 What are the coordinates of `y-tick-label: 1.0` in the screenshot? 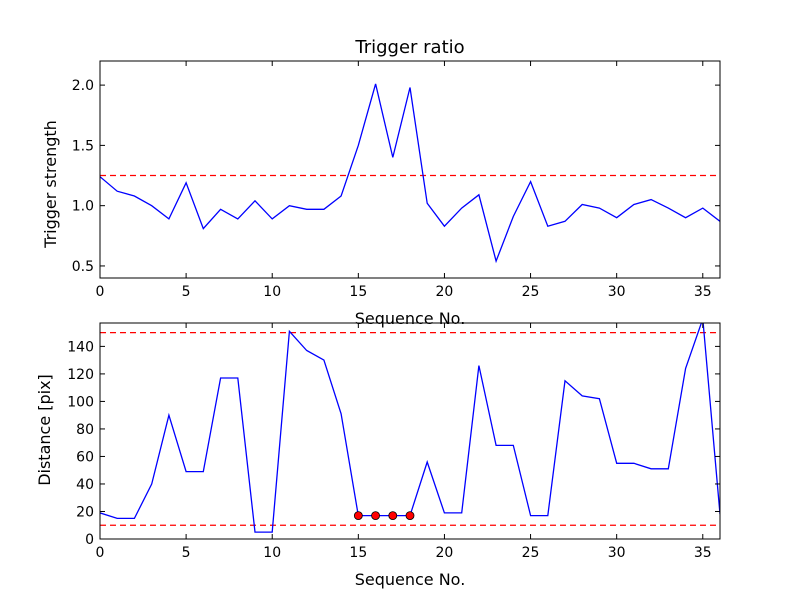 It's located at (83, 207).